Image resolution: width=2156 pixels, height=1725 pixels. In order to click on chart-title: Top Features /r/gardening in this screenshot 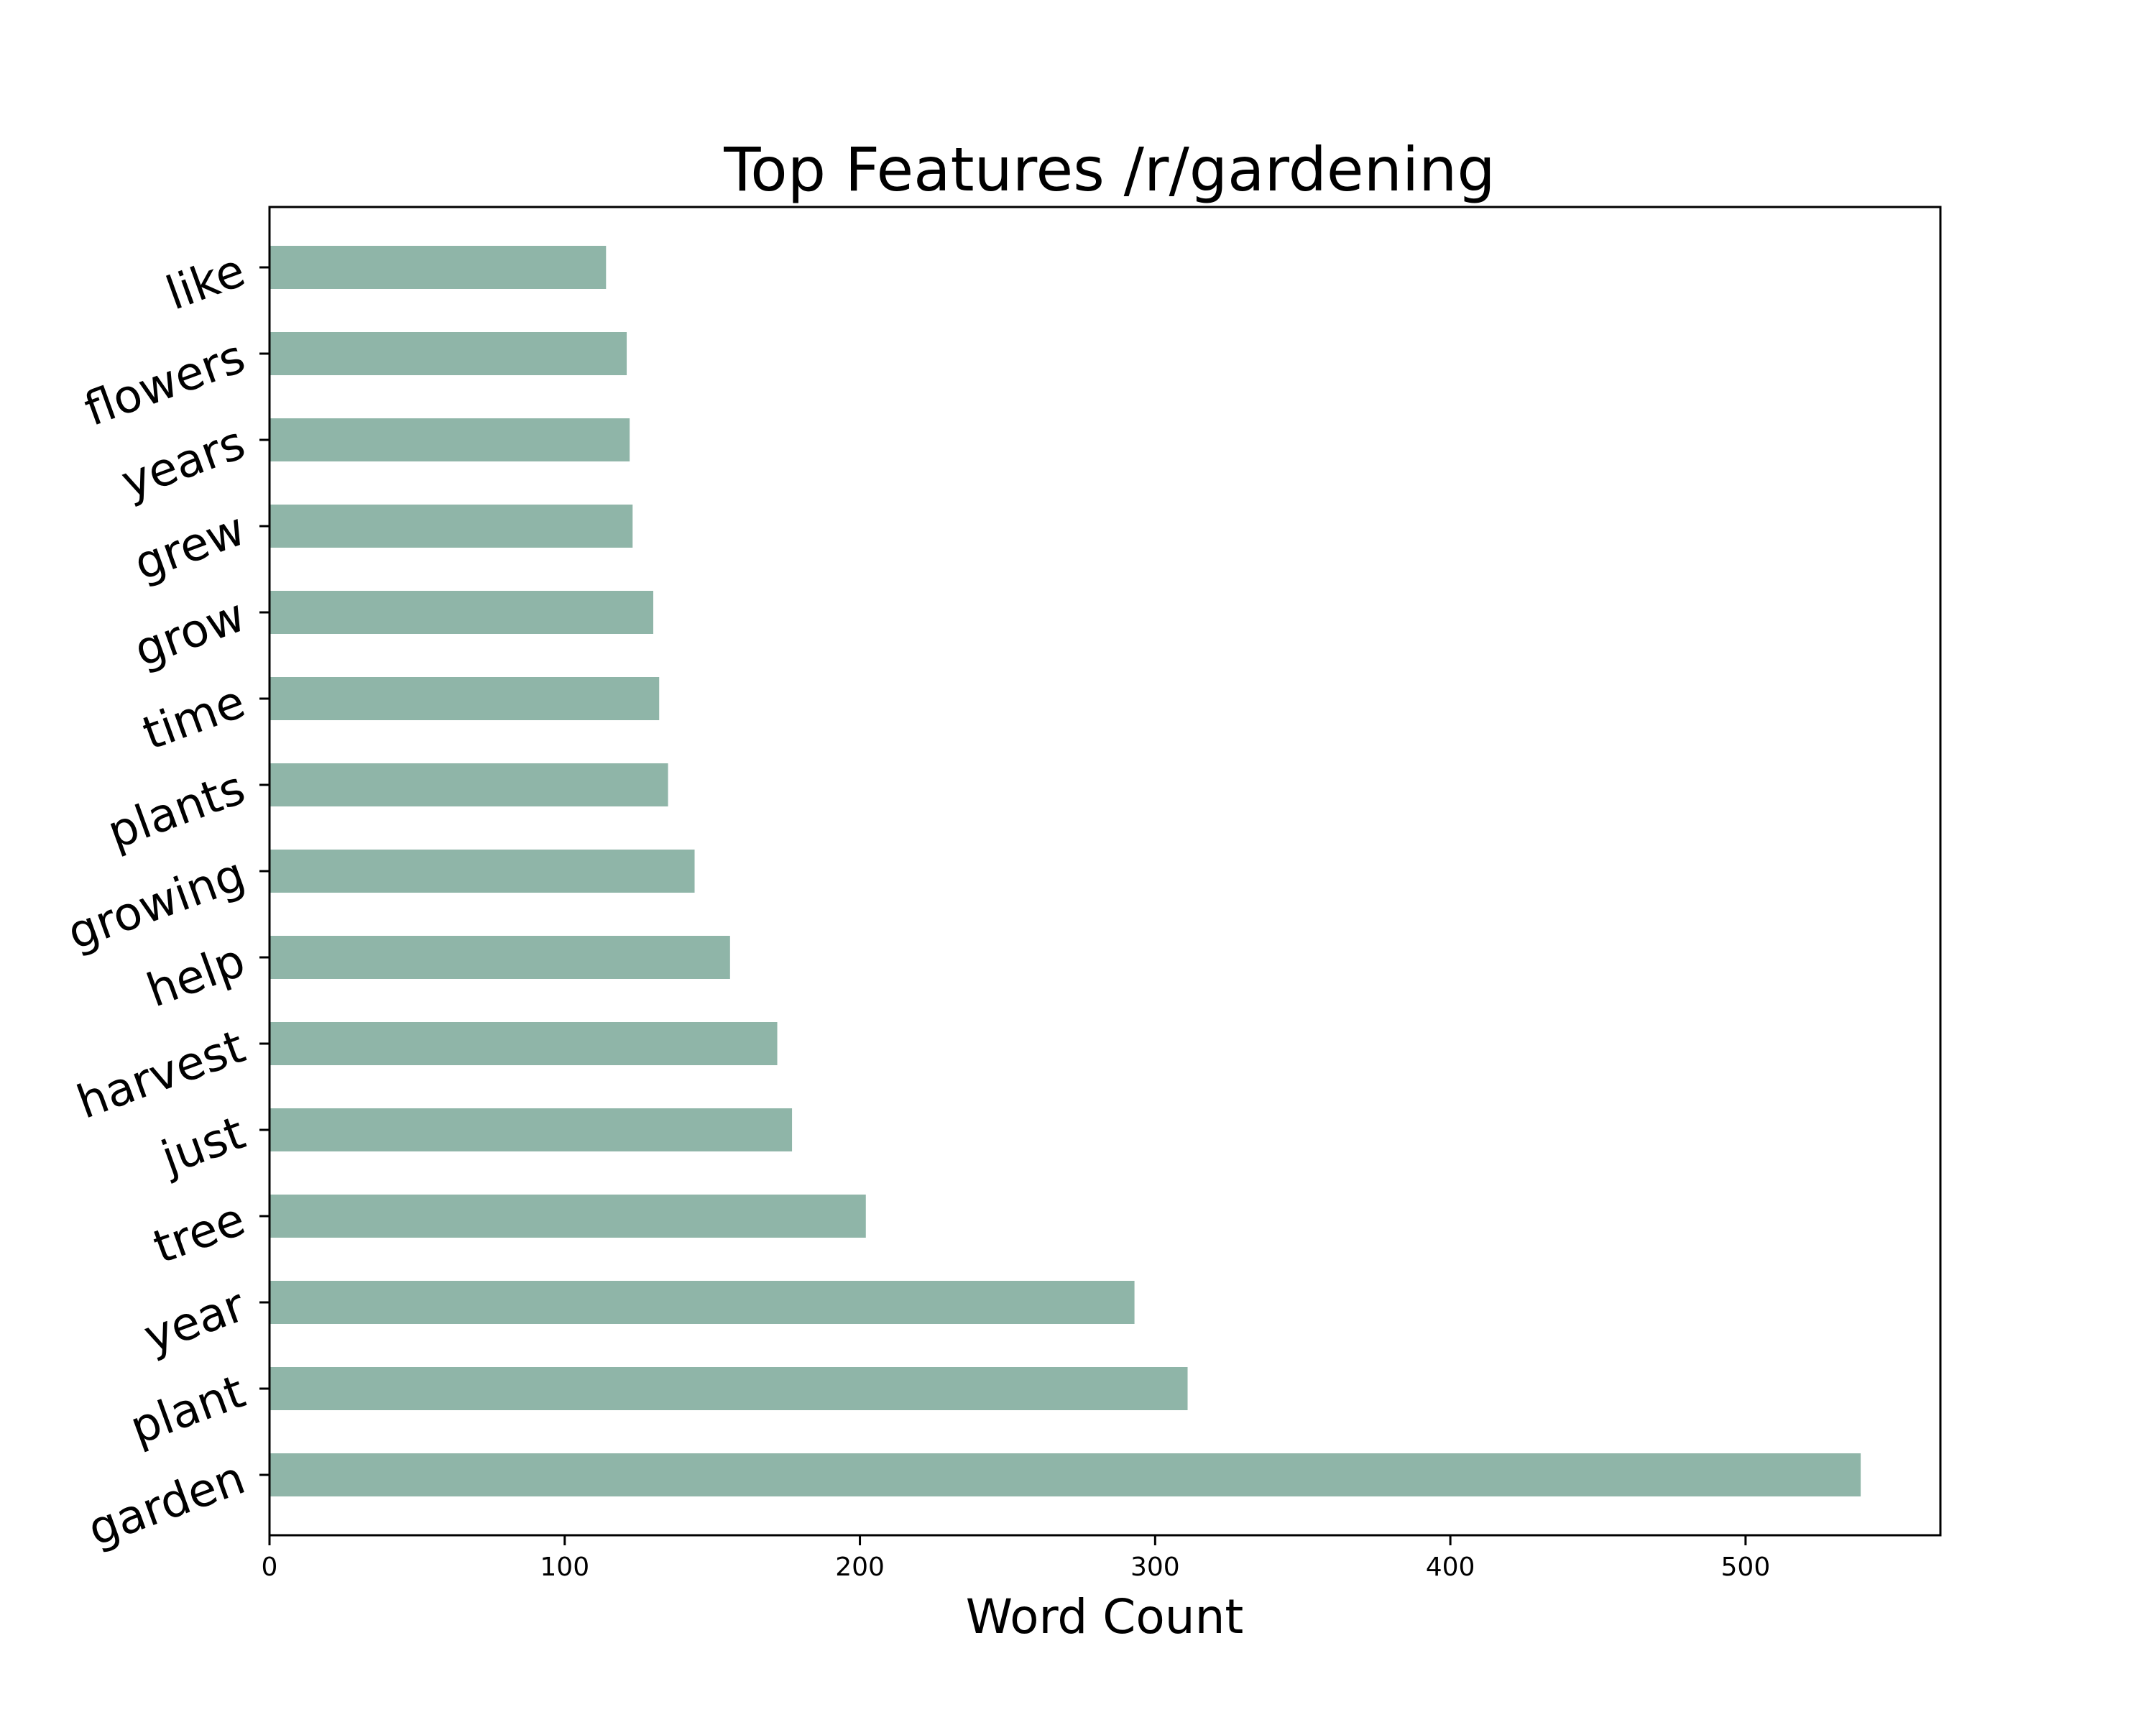, I will do `click(1109, 169)`.